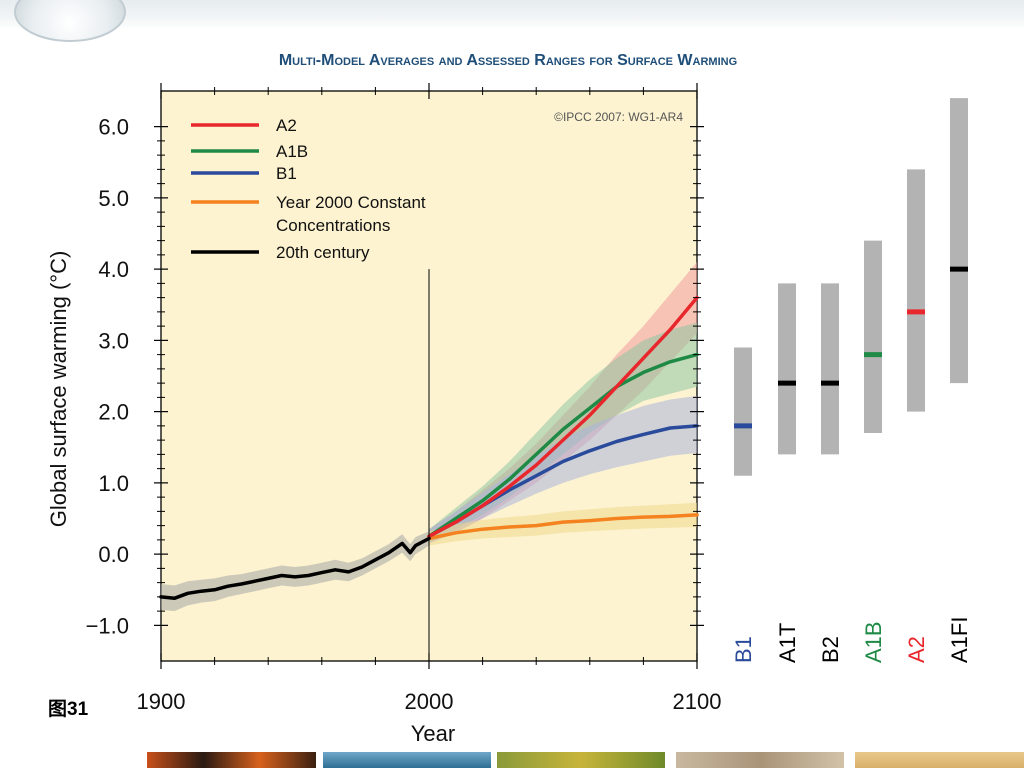 Image resolution: width=1024 pixels, height=768 pixels. What do you see at coordinates (743, 411) in the screenshot?
I see `range-bar-B1` at bounding box center [743, 411].